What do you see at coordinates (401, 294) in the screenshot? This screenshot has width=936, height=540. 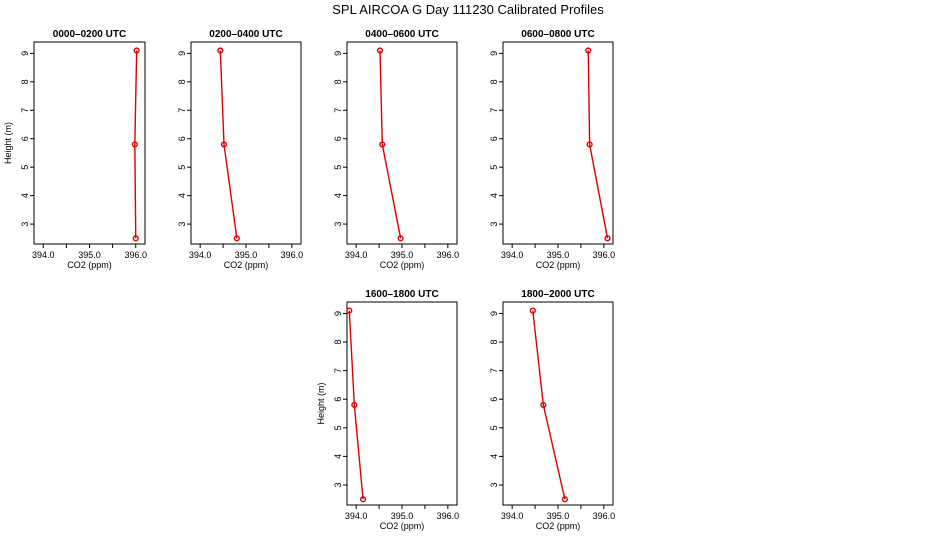 I see `panel-title: 1600–1800 UTC` at bounding box center [401, 294].